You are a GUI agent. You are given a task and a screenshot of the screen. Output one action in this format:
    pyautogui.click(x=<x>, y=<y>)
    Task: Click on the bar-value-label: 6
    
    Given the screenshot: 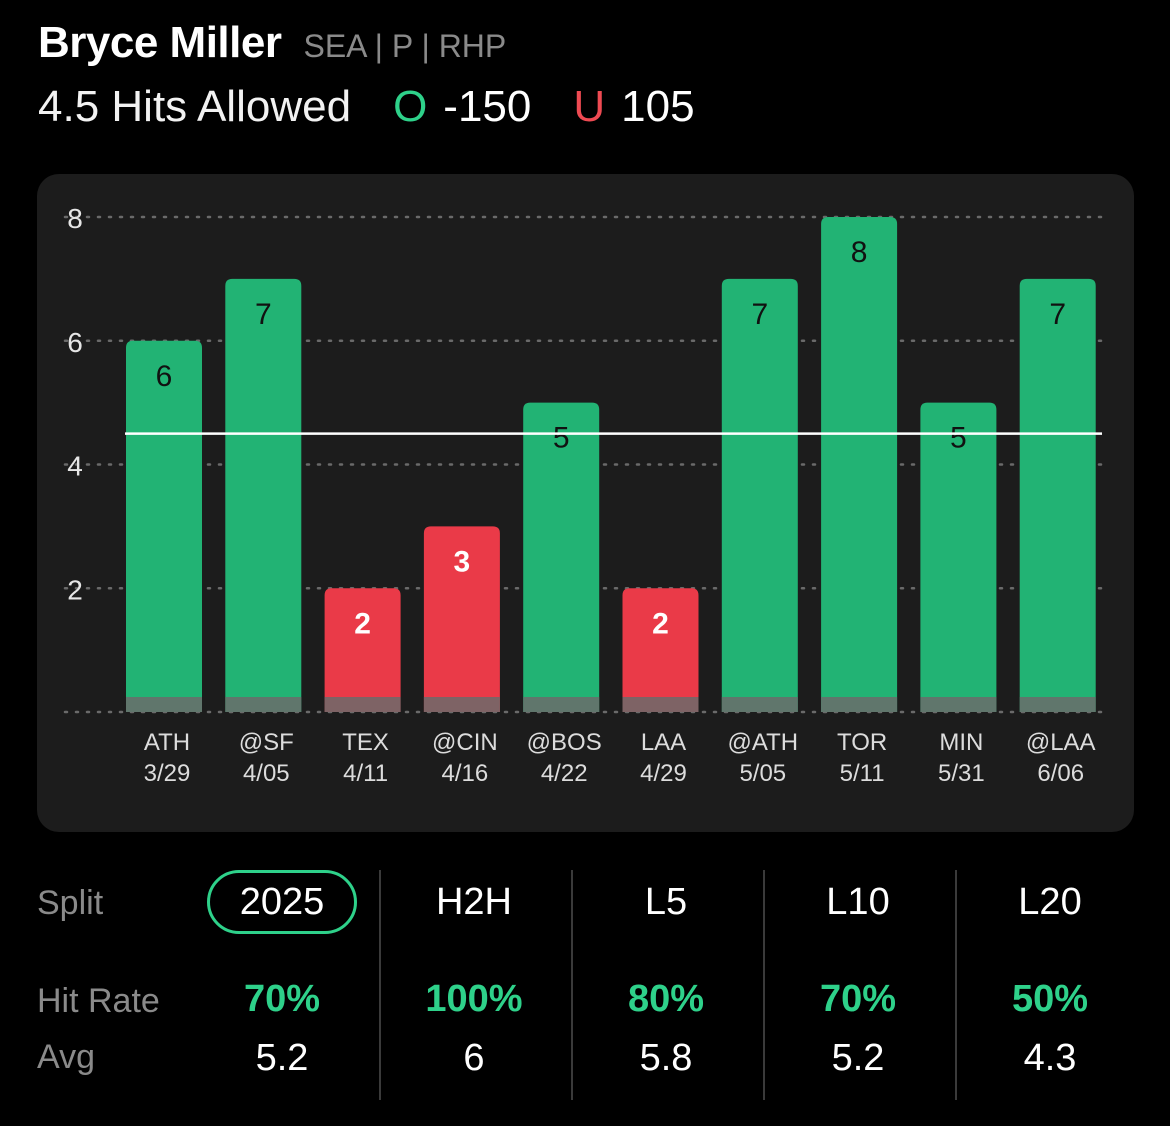 What is the action you would take?
    pyautogui.click(x=164, y=376)
    